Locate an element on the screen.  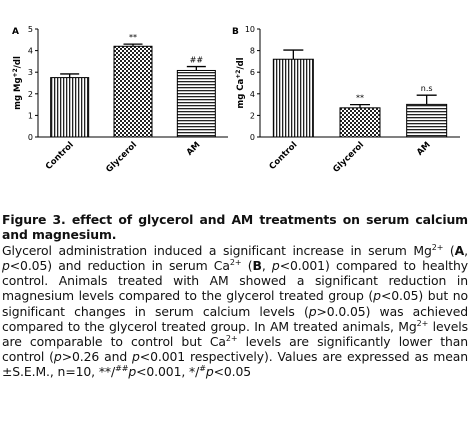
y-tick-label: 10 is located at coordinates (250, 29).